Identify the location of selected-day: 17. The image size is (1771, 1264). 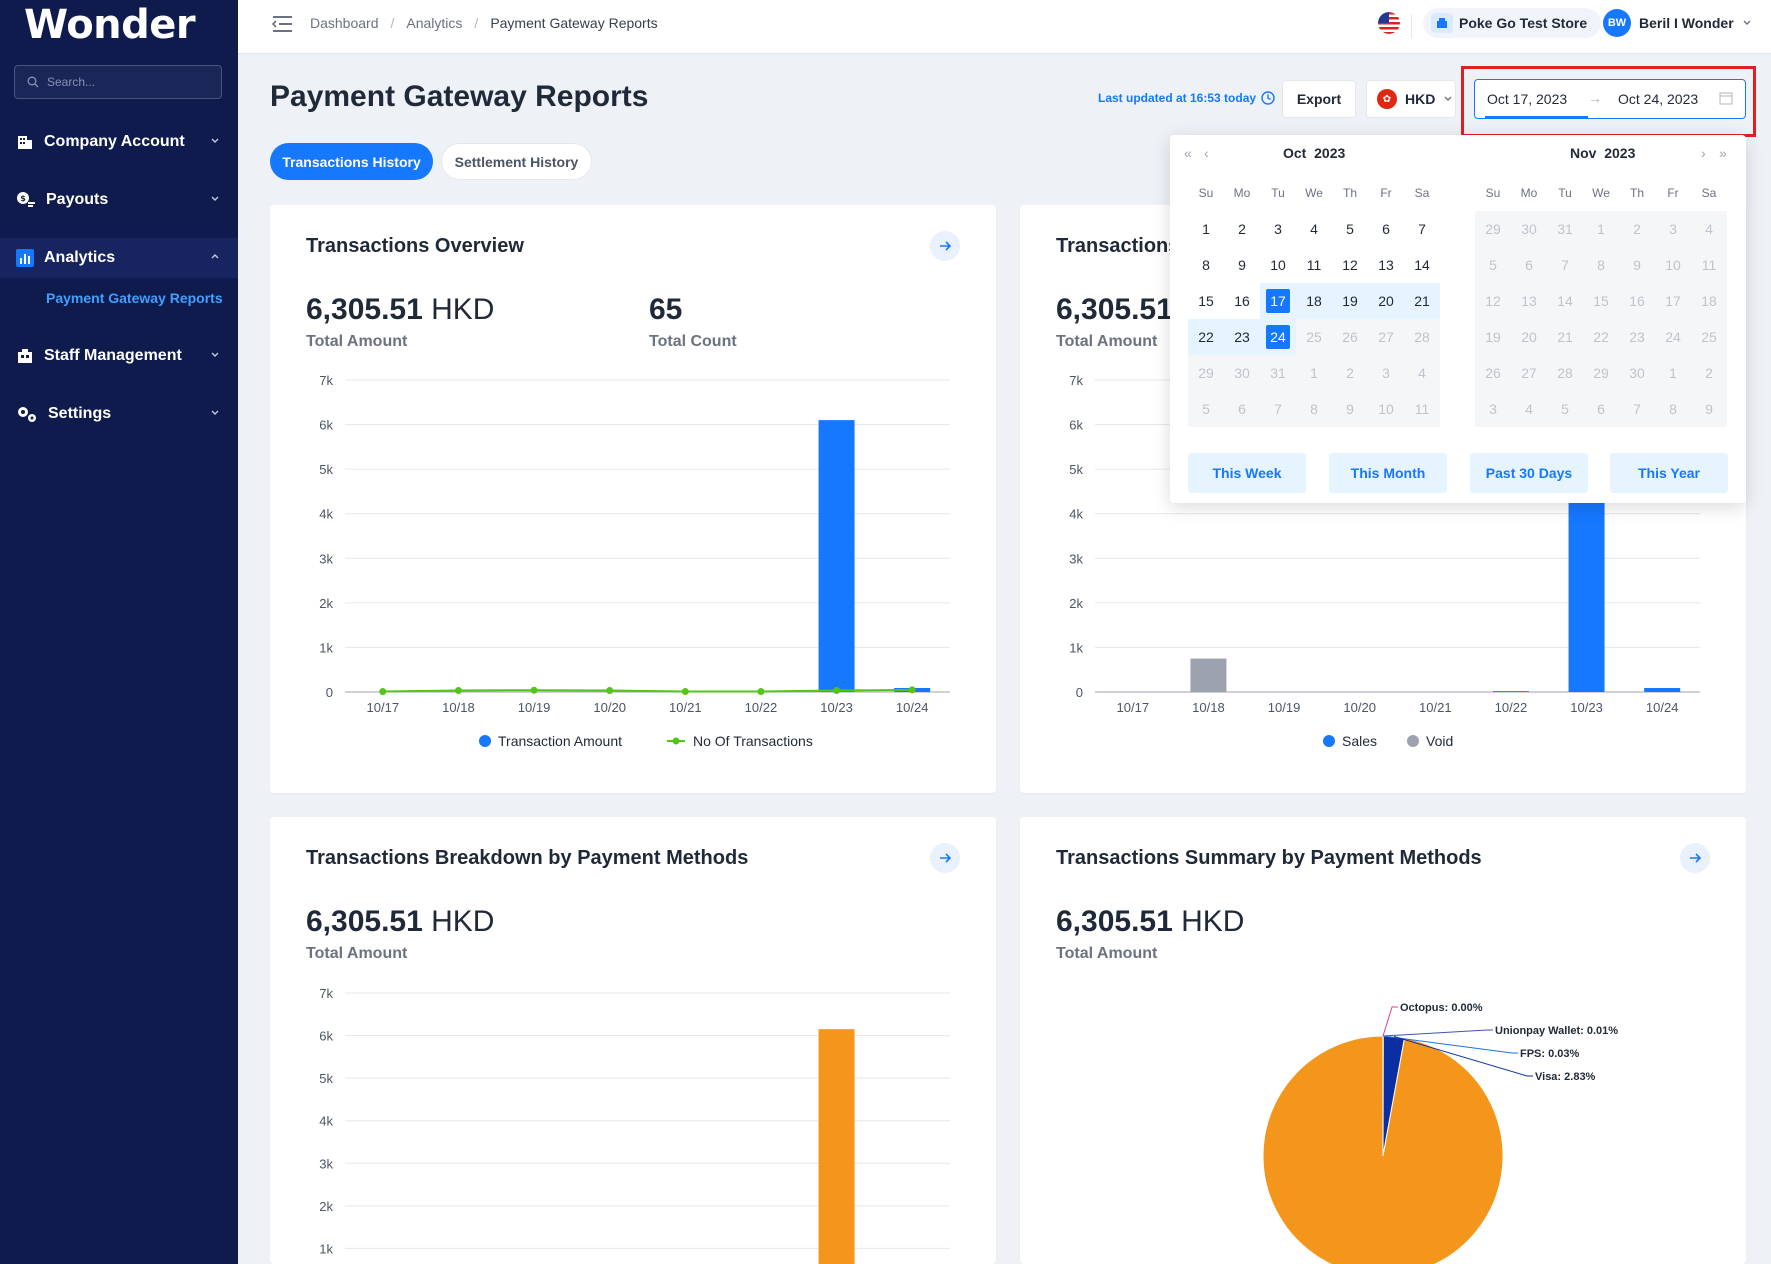
(1278, 301).